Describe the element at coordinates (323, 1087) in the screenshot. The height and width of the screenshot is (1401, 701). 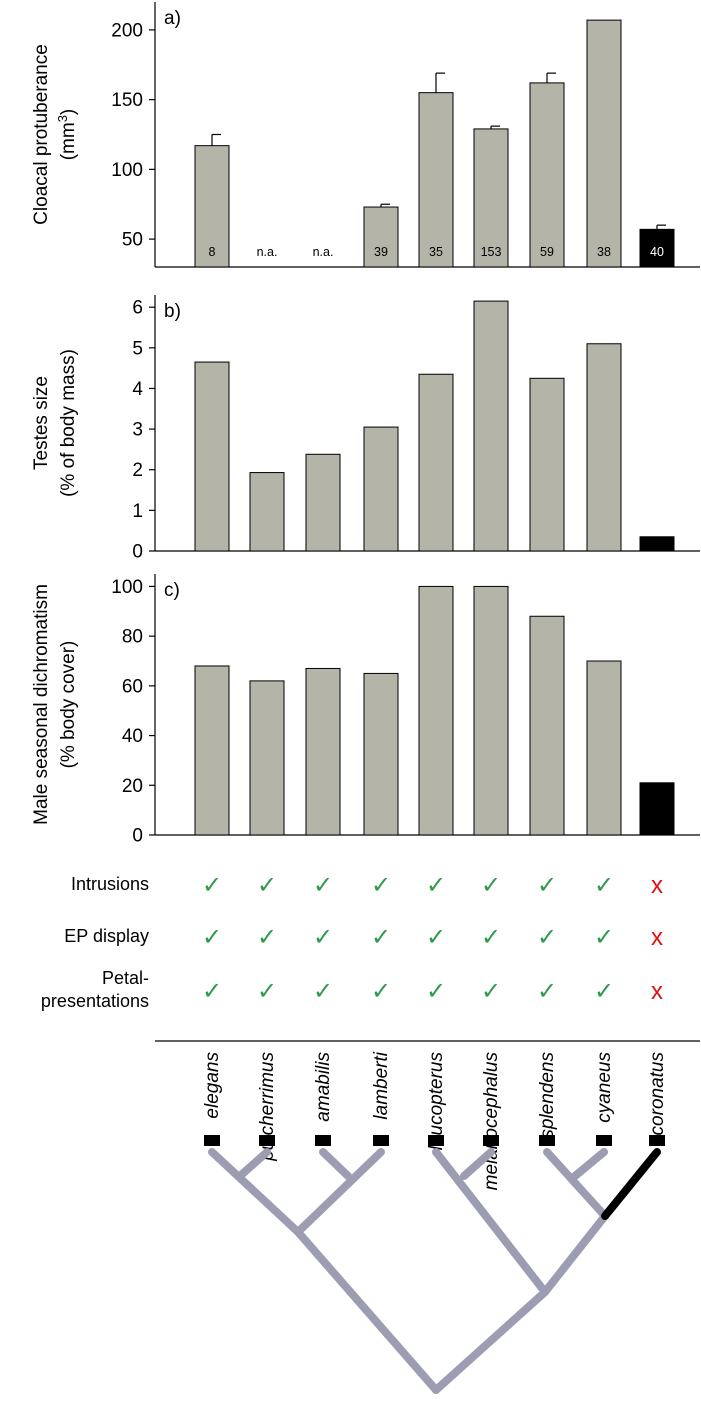
I see `species-label-amabilis: amabilis` at that location.